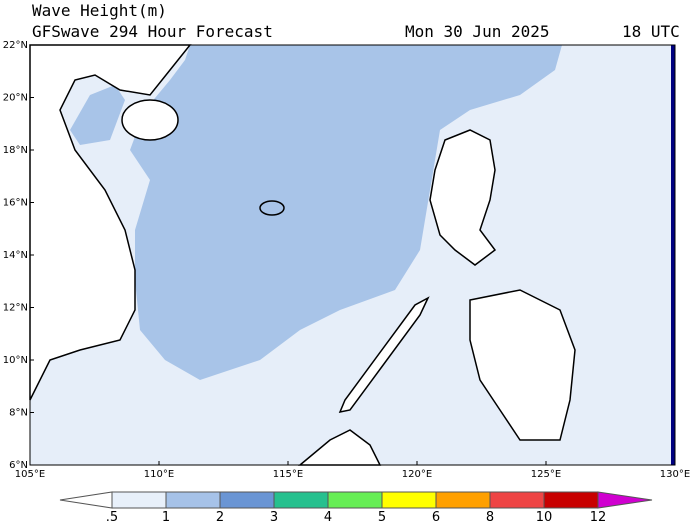 The height and width of the screenshot is (529, 700). I want to click on hainan, so click(150, 120).